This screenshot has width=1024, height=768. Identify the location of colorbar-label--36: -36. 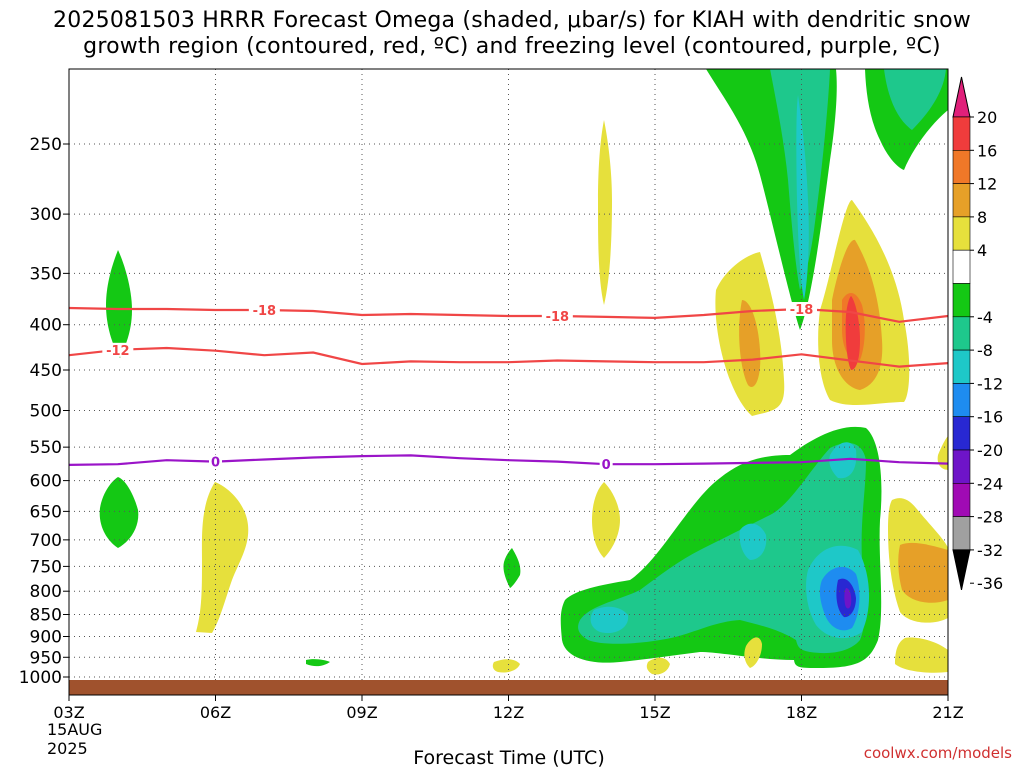
(990, 583).